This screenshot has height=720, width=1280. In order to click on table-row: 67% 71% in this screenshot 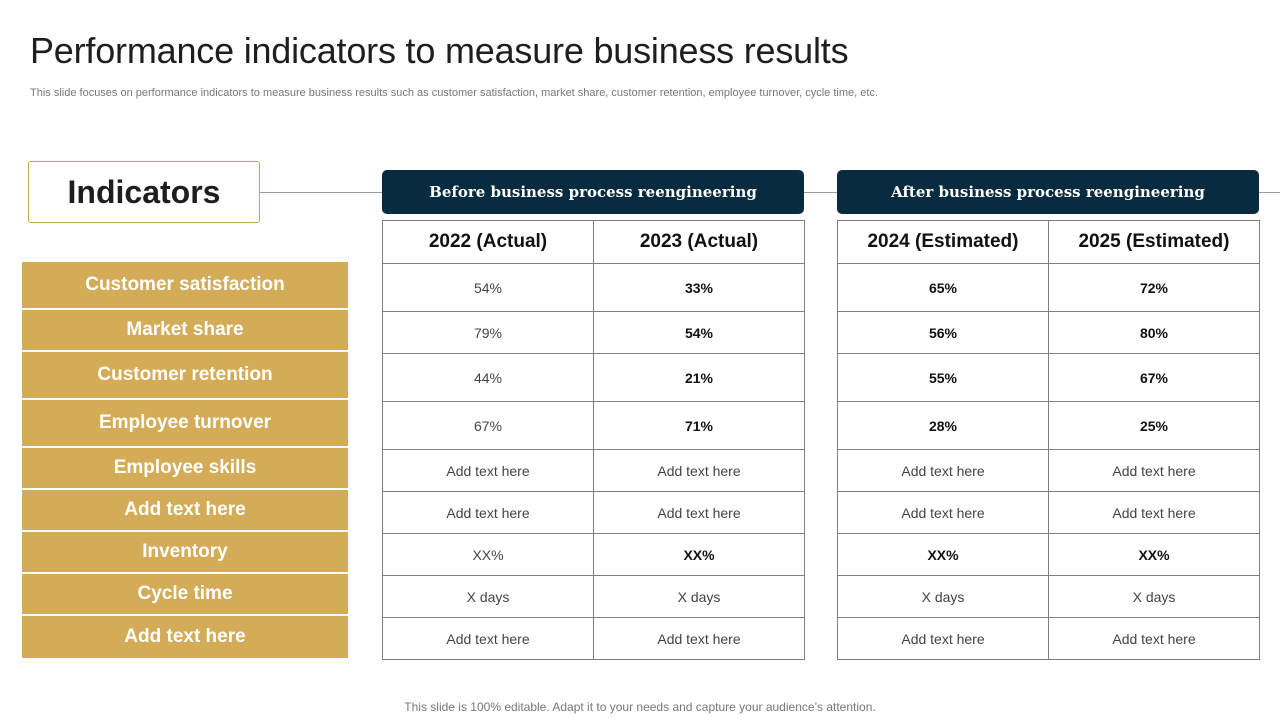, I will do `click(593, 425)`.